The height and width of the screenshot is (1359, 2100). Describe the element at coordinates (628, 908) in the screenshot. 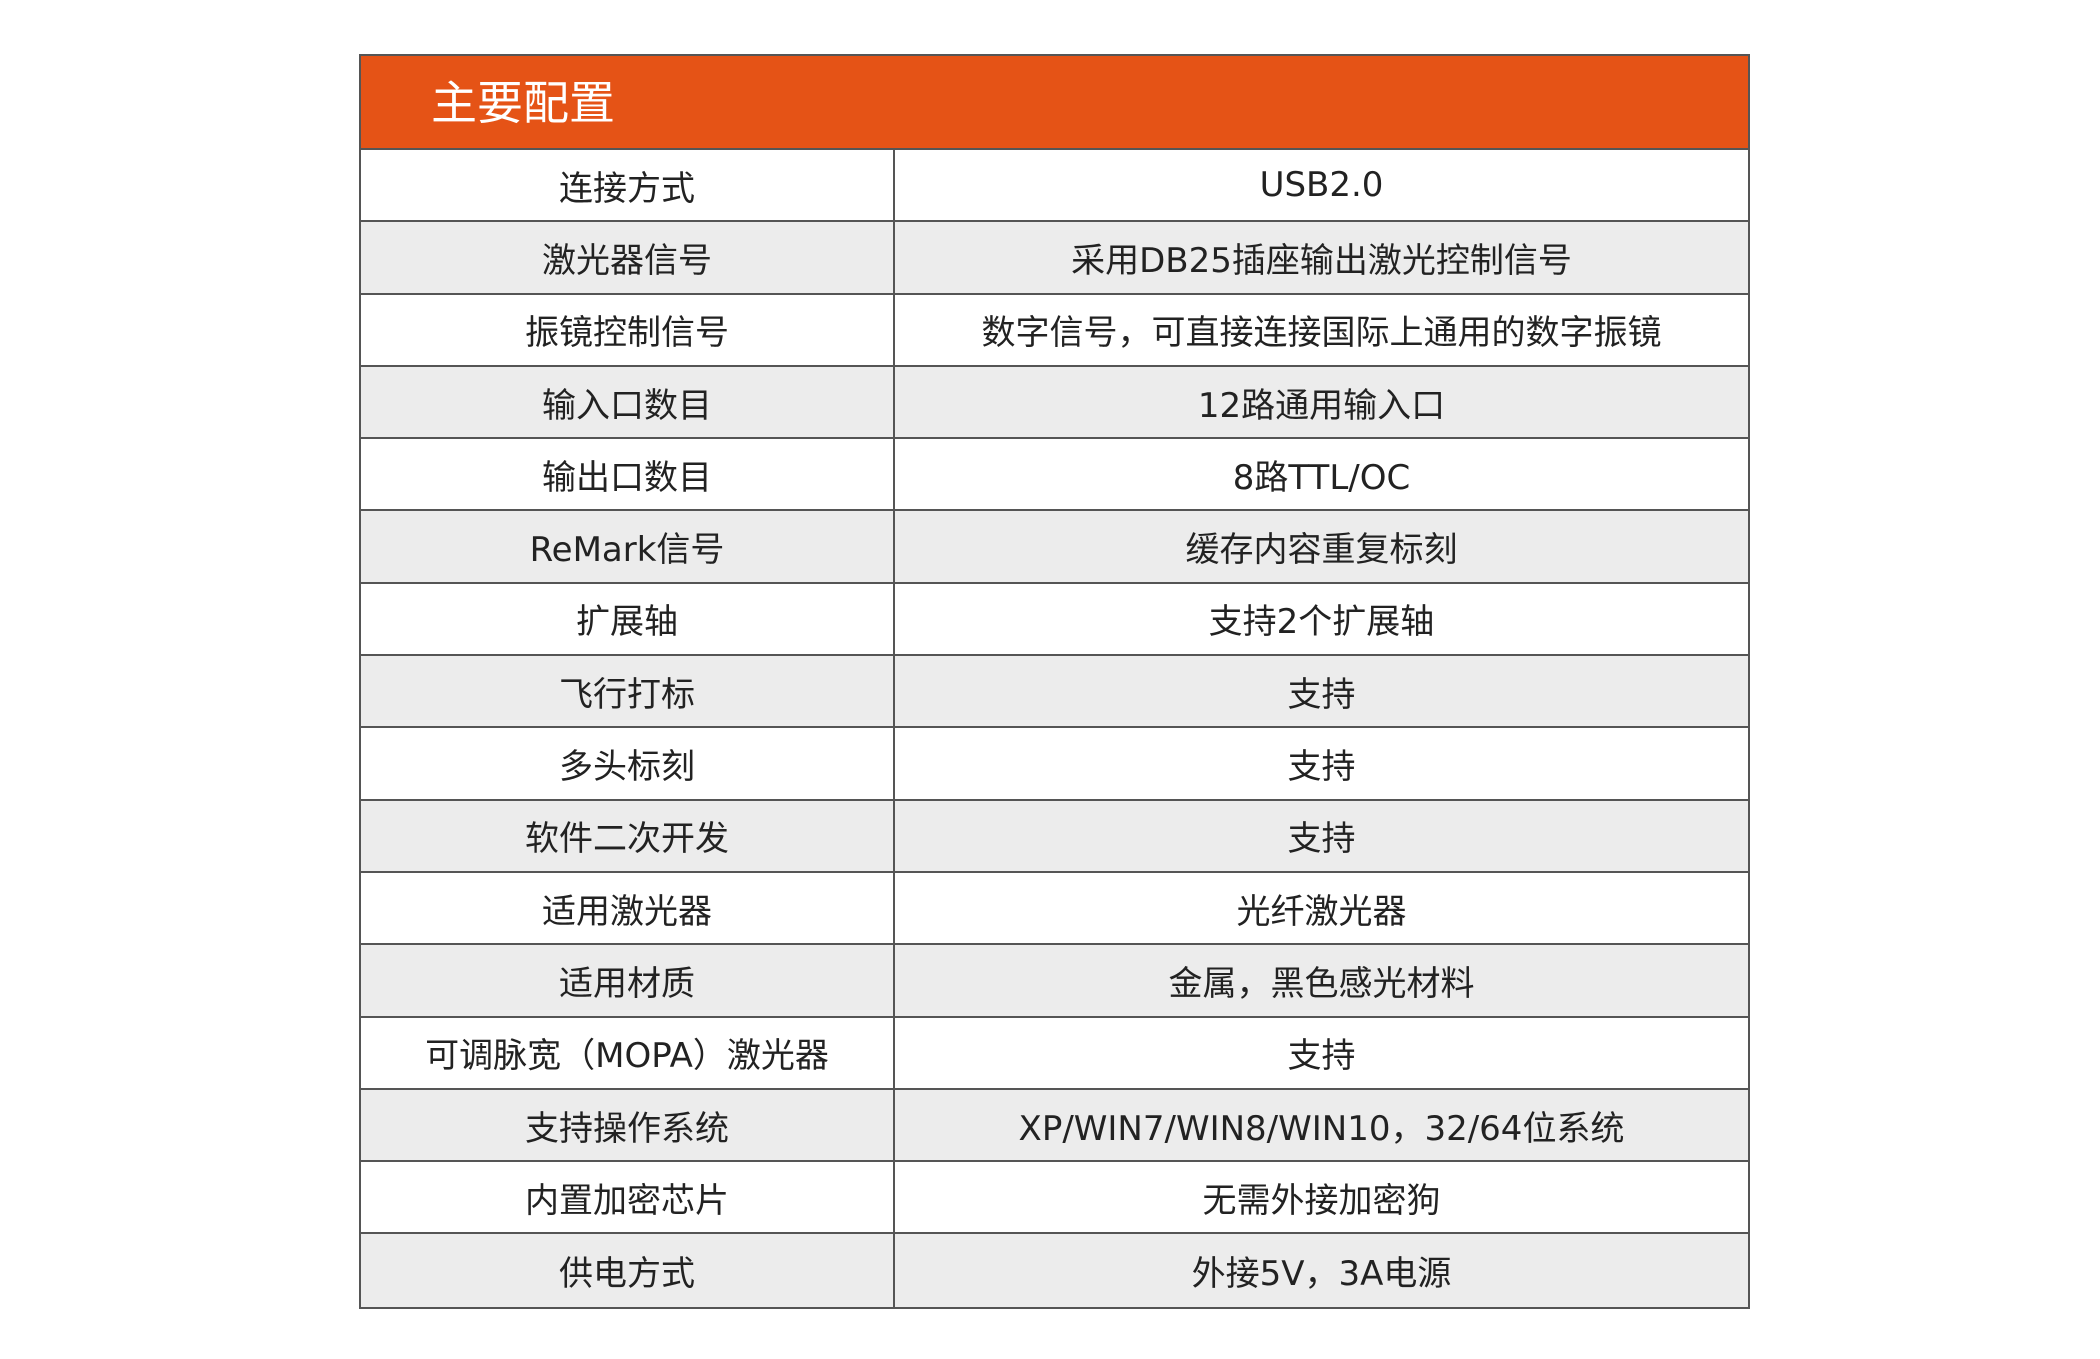

I see `spec-name: 适用激光器` at that location.